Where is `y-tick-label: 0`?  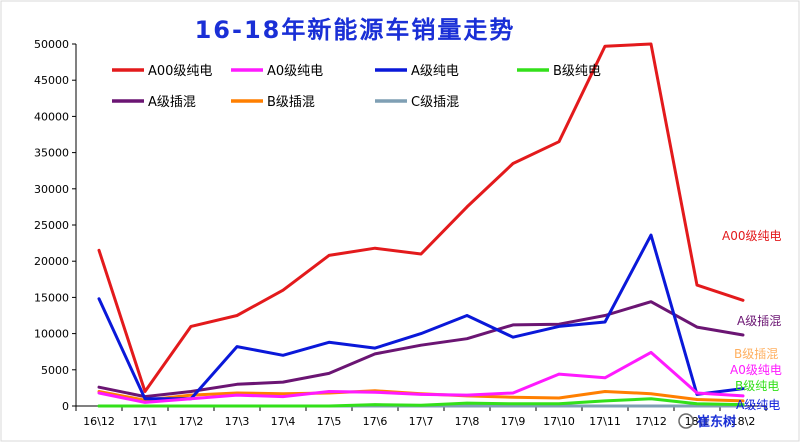 y-tick-label: 0 is located at coordinates (65, 406).